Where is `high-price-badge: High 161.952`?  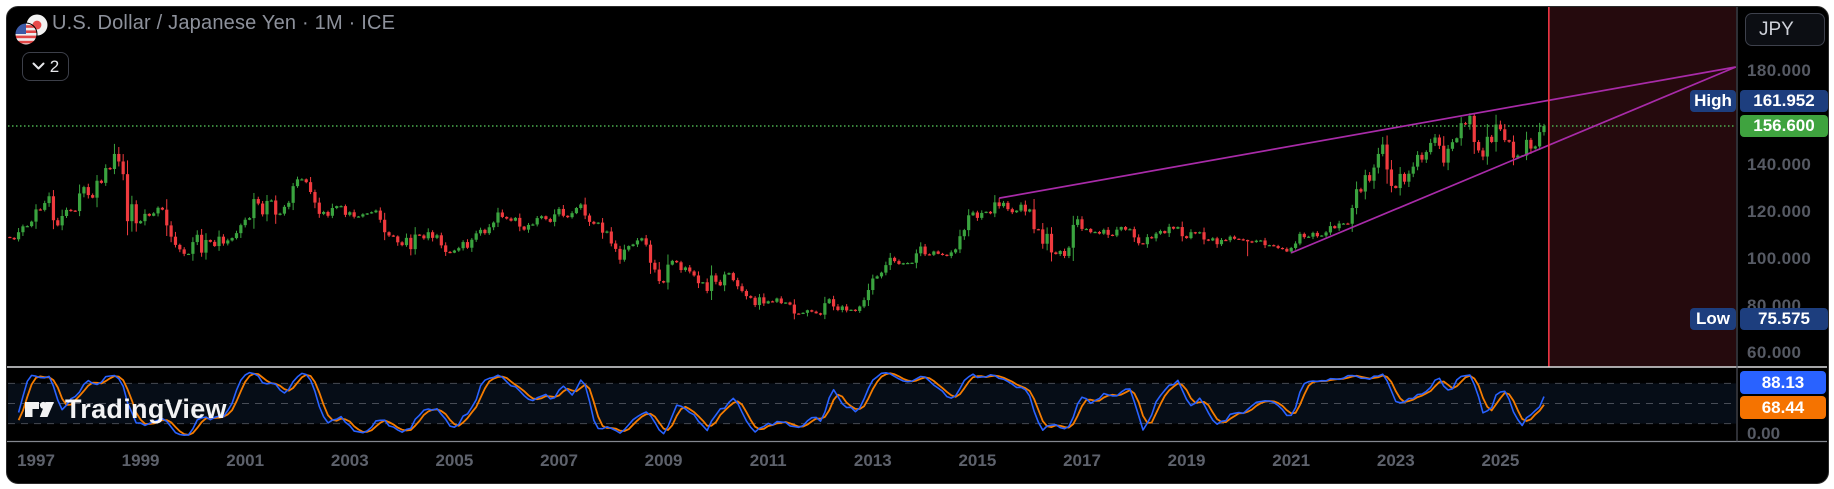 high-price-badge: High 161.952 is located at coordinates (1759, 101).